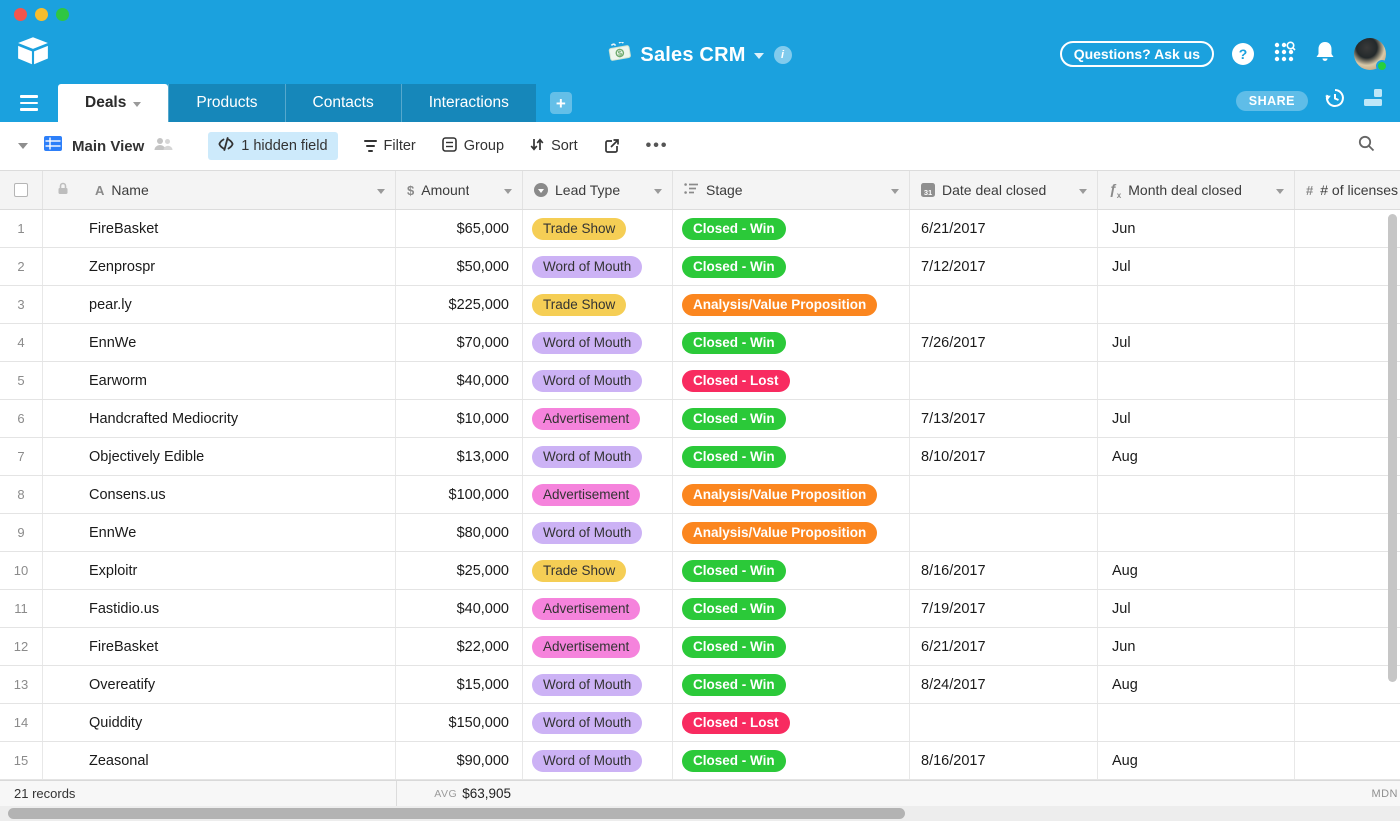  I want to click on horizontal-scrollbar-track, so click(700, 813).